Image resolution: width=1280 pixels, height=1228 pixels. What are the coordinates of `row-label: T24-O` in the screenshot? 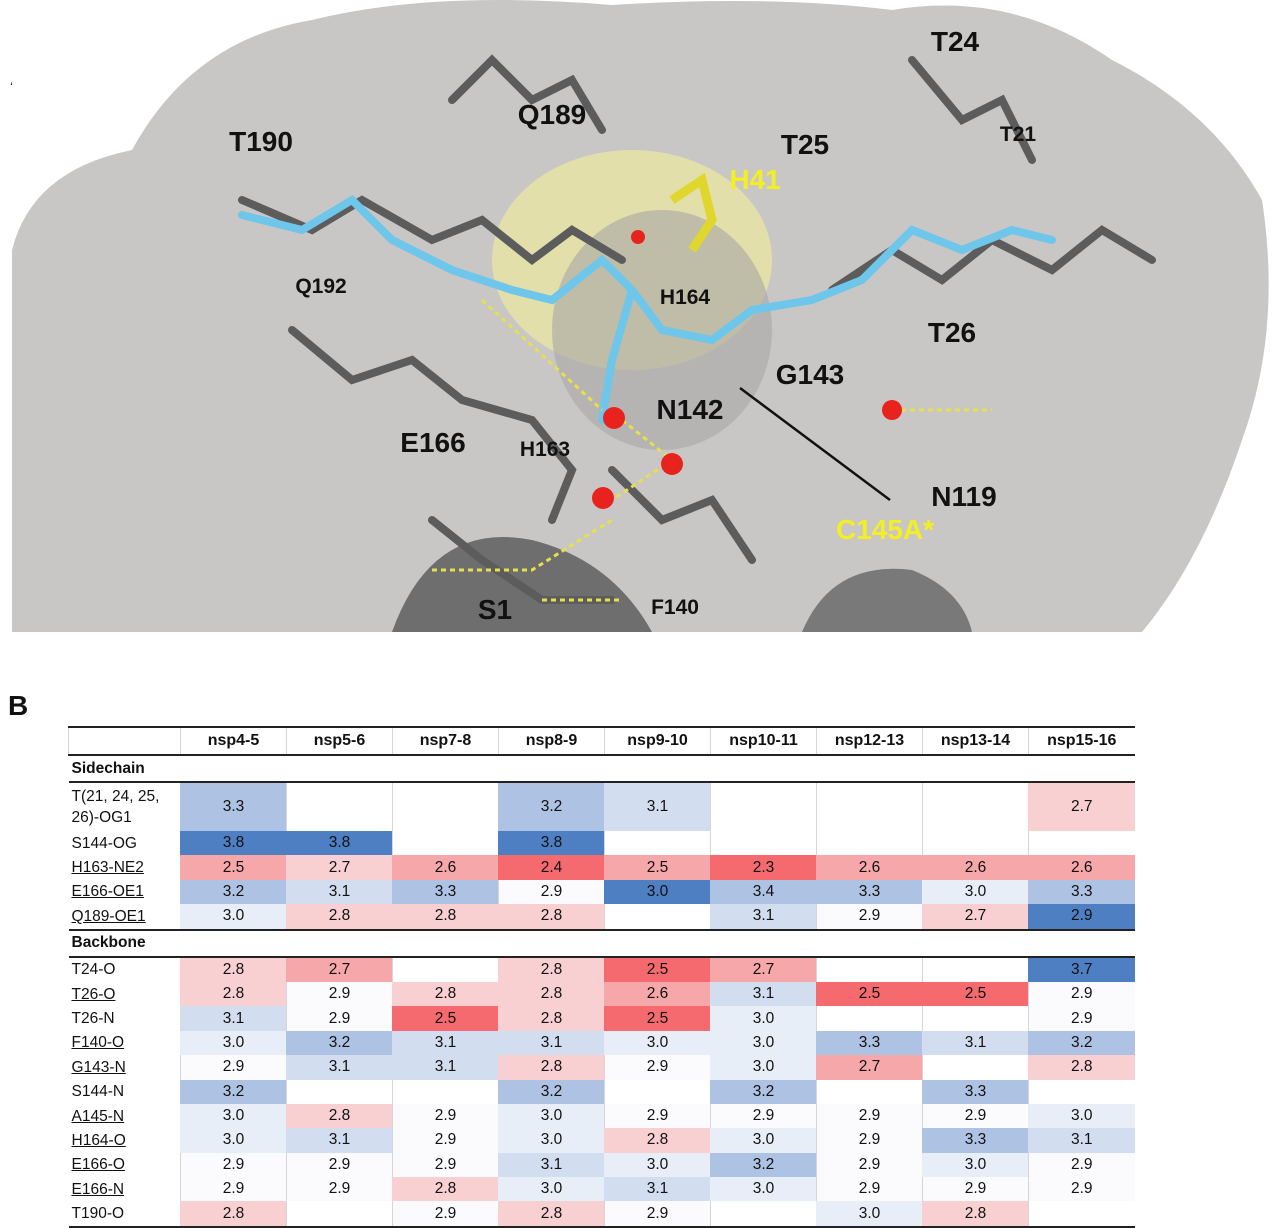 It's located at (124, 968).